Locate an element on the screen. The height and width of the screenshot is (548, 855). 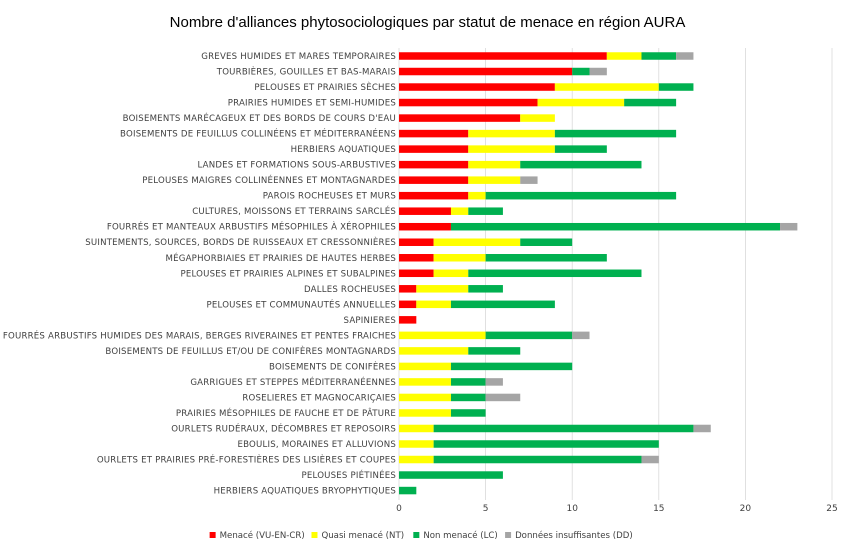
category-label: HERBIERS AQUATIQUES BRYOPHYTIQUES is located at coordinates (305, 492).